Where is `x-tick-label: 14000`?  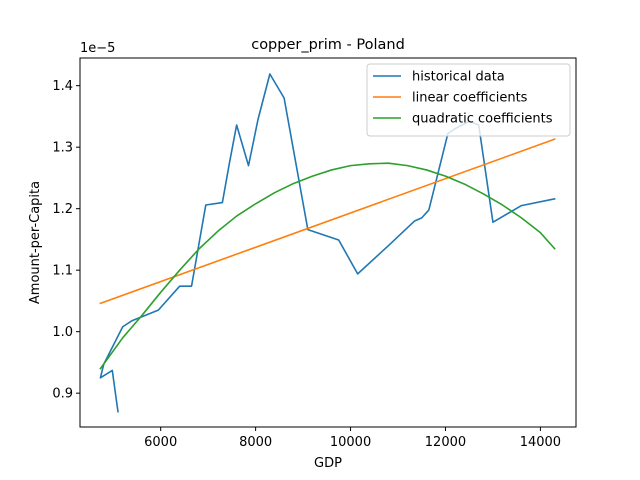
x-tick-label: 14000 is located at coordinates (540, 442).